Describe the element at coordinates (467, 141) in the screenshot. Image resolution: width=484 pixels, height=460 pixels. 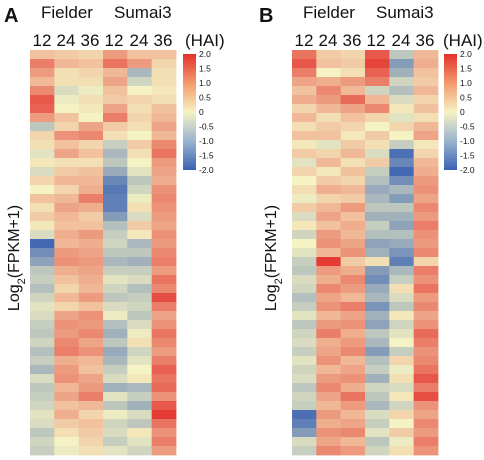
I see `colorbar-tick-label: -1.0` at that location.